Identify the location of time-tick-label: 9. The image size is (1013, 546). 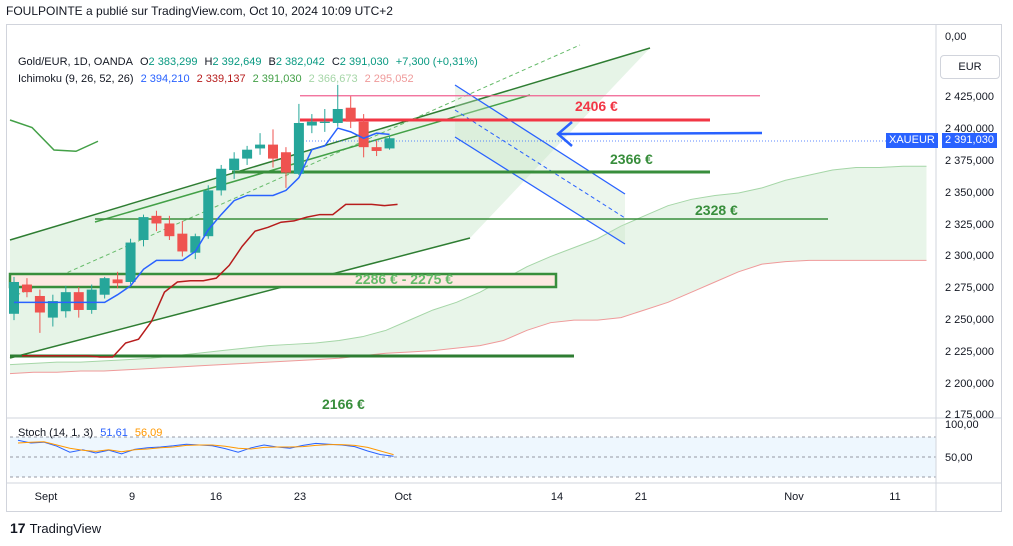
(132, 497).